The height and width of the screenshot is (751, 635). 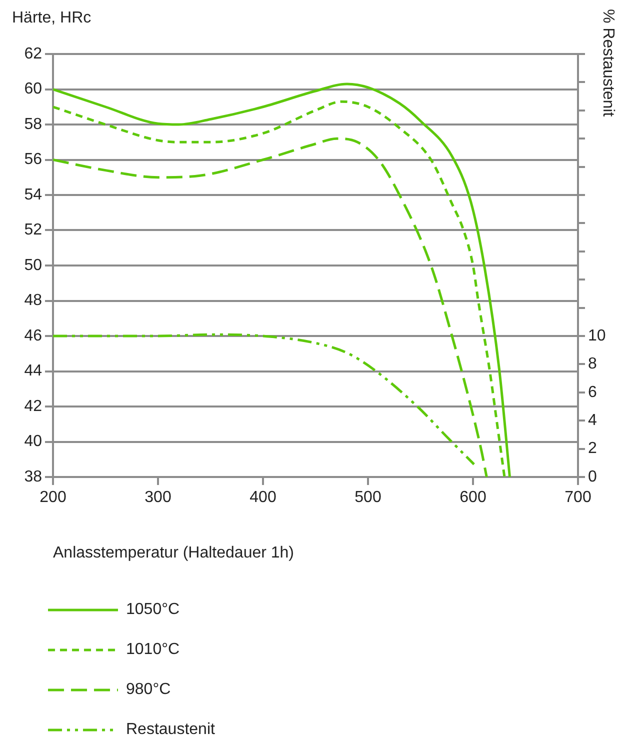 I want to click on legend-label: 980°C, so click(x=148, y=690).